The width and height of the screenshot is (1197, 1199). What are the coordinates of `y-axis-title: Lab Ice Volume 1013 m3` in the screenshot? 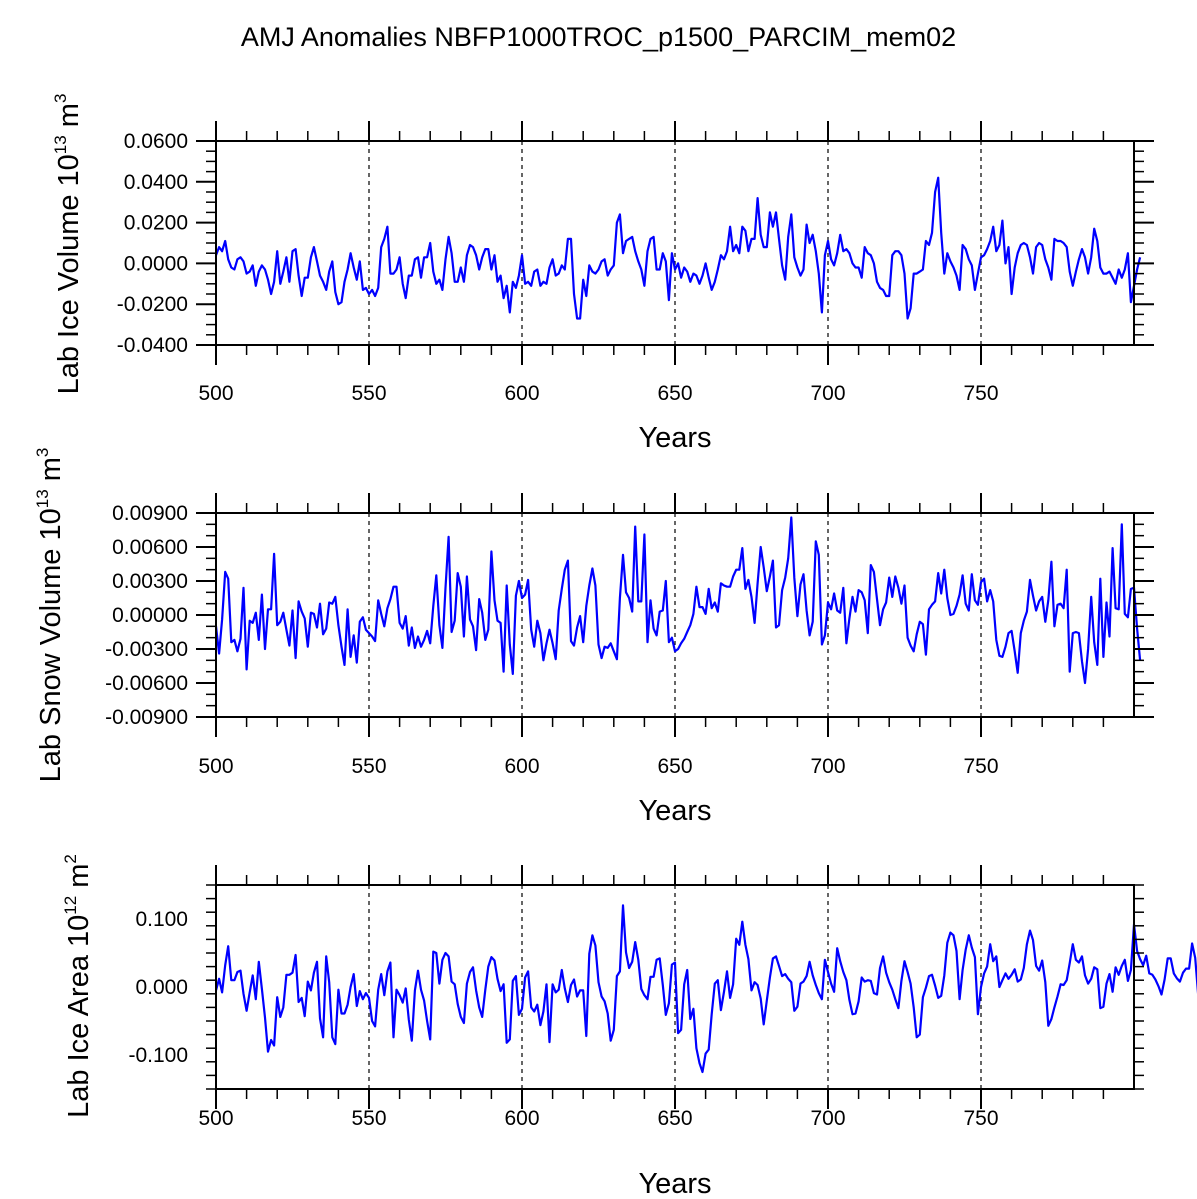 It's located at (68, 244).